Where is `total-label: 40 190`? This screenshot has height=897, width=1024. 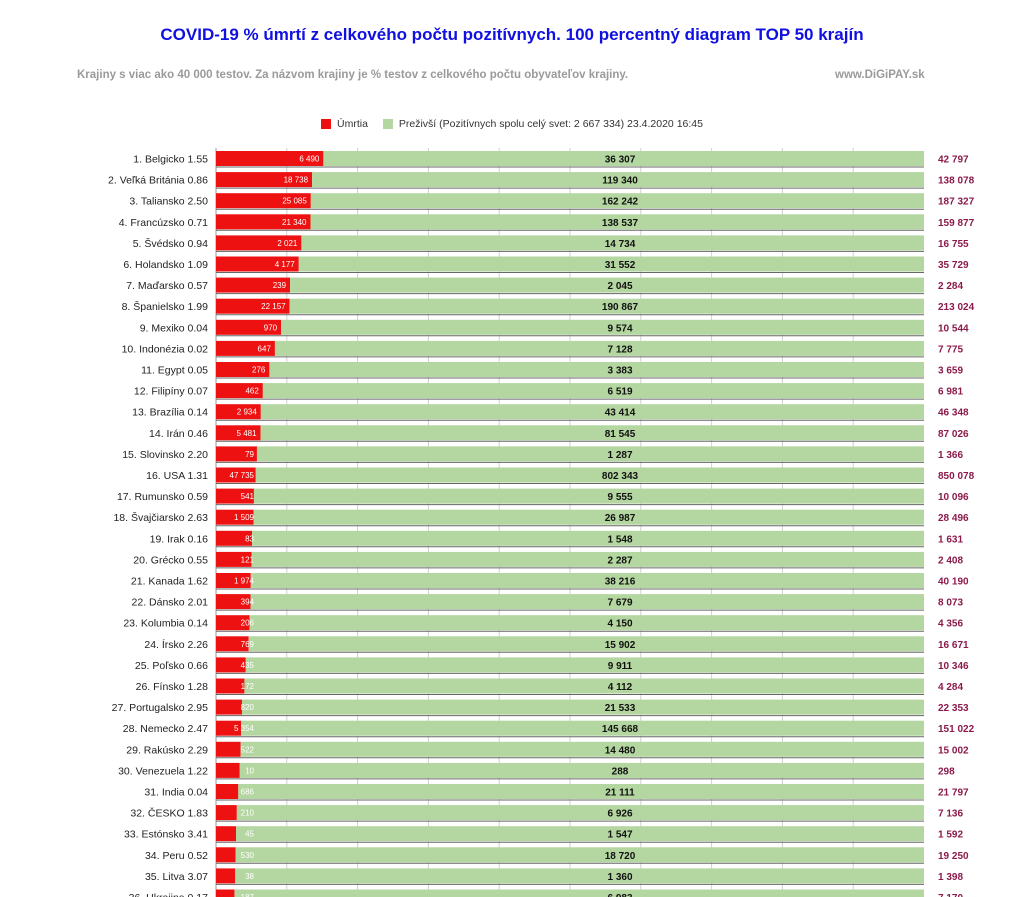 total-label: 40 190 is located at coordinates (953, 582).